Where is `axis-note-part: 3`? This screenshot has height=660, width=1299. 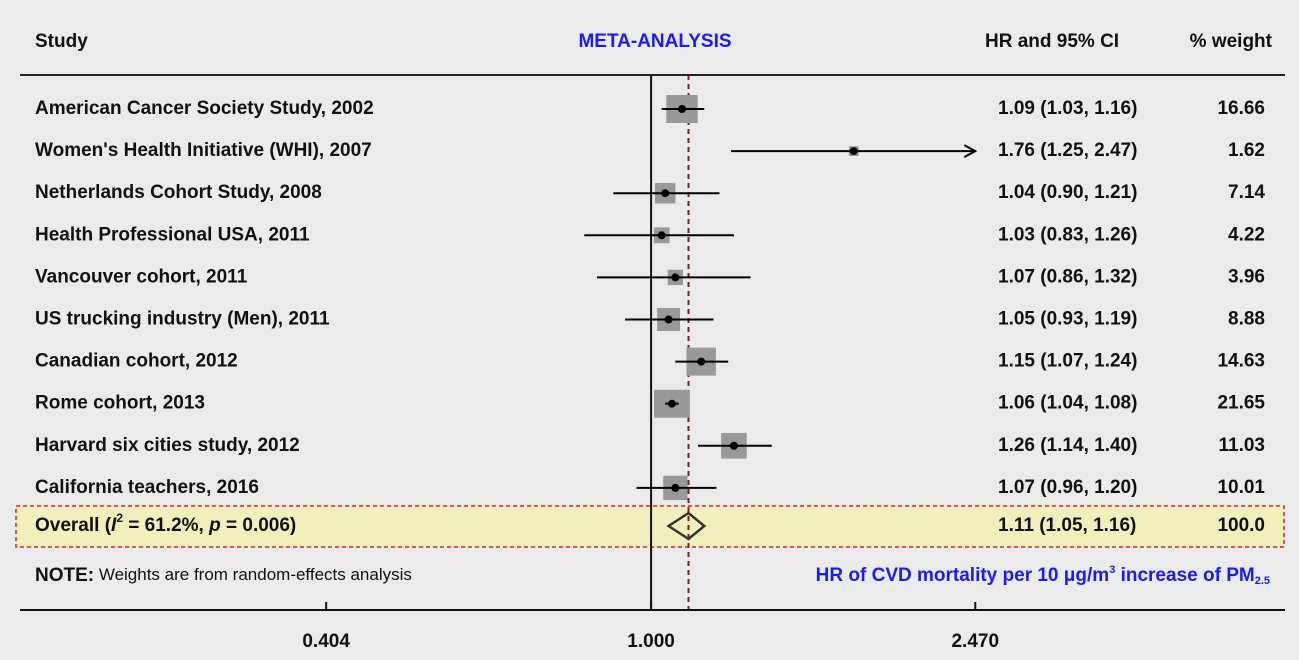
axis-note-part: 3 is located at coordinates (1112, 570).